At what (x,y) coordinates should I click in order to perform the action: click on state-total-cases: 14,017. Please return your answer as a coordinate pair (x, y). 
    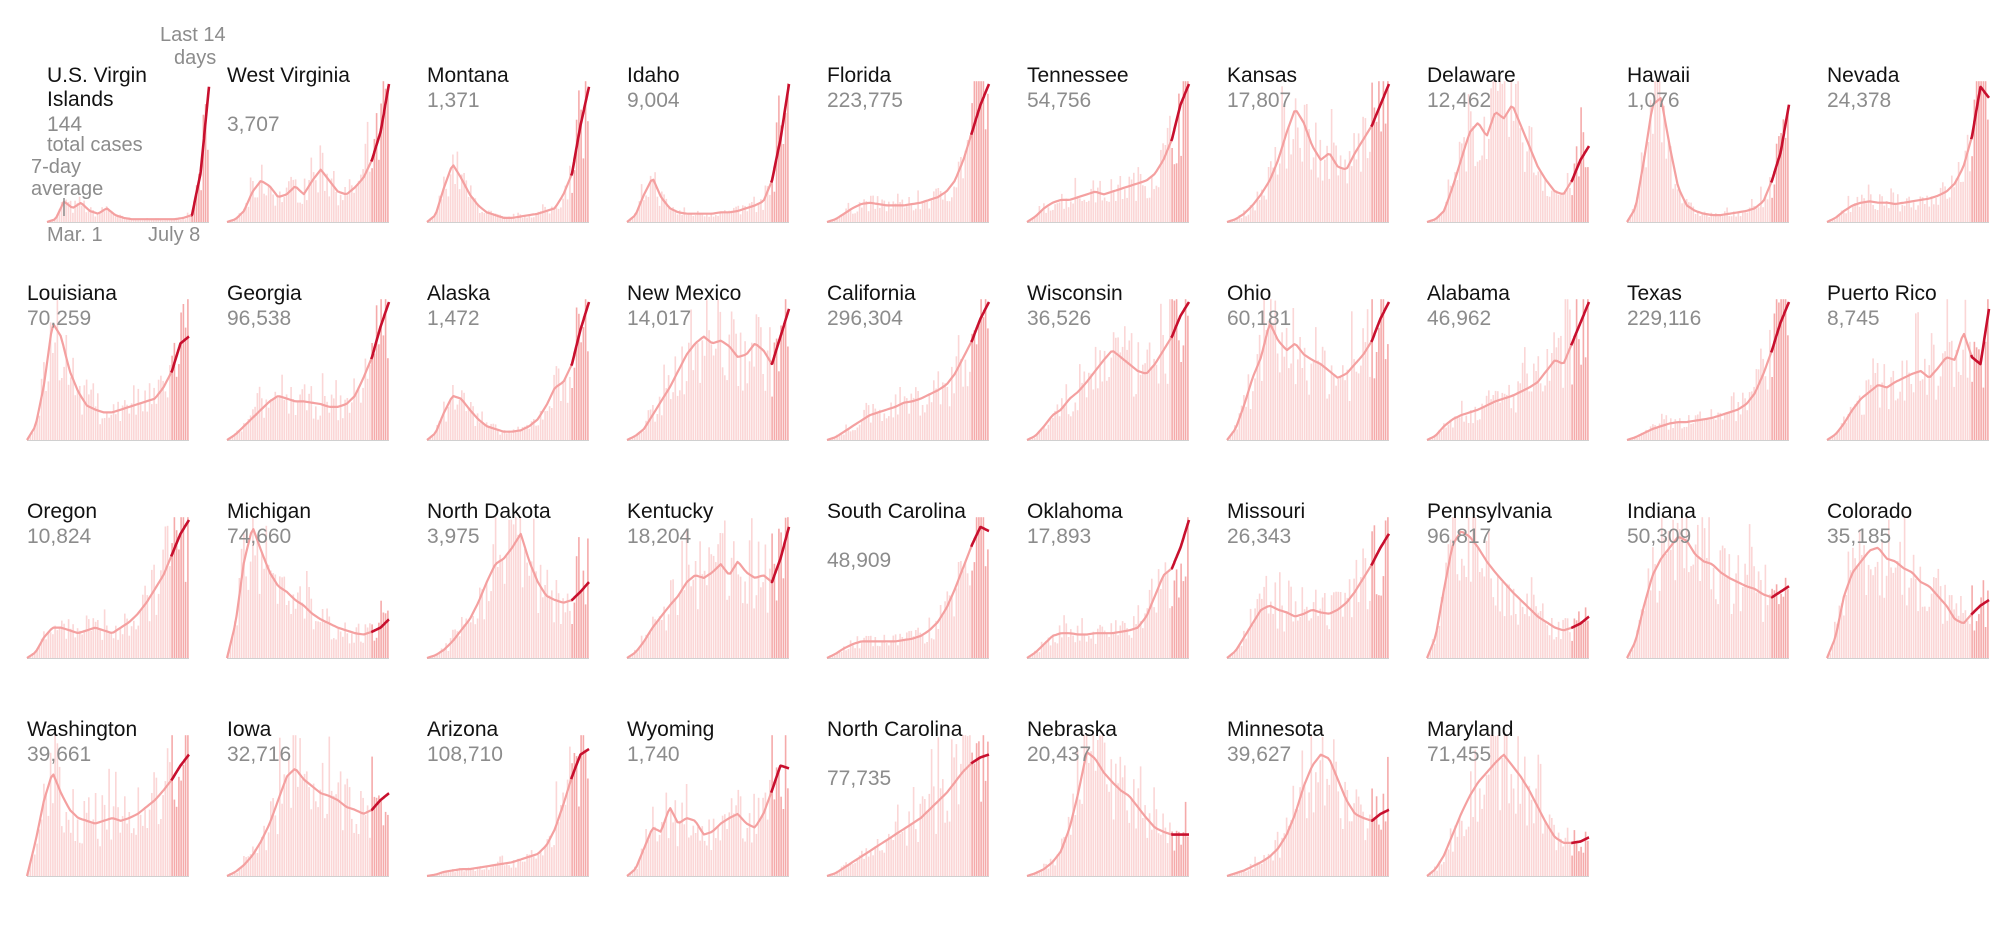
    Looking at the image, I should click on (659, 319).